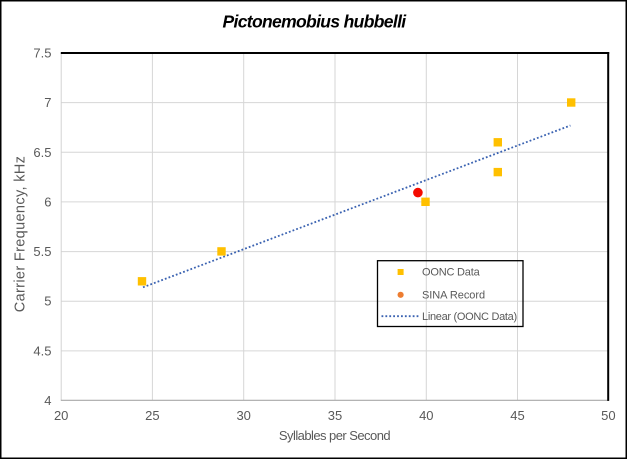  What do you see at coordinates (469, 317) in the screenshot?
I see `svg-text: Linear (OONC Data)` at bounding box center [469, 317].